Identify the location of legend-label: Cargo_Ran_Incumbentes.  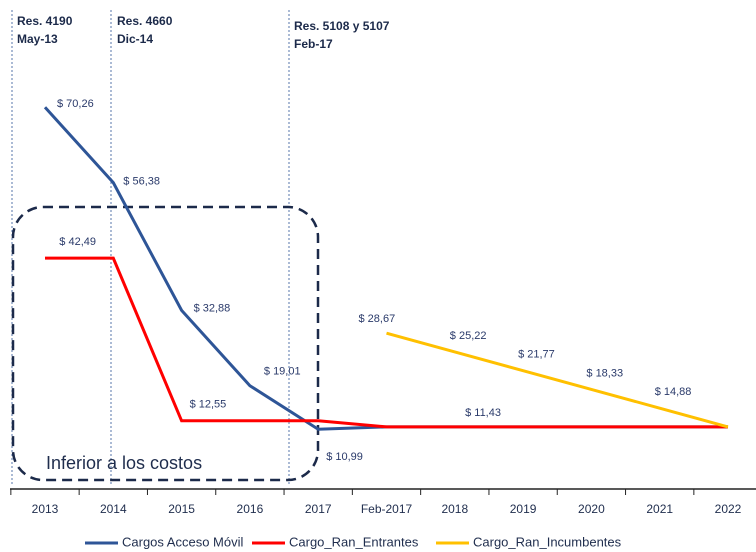
(547, 541).